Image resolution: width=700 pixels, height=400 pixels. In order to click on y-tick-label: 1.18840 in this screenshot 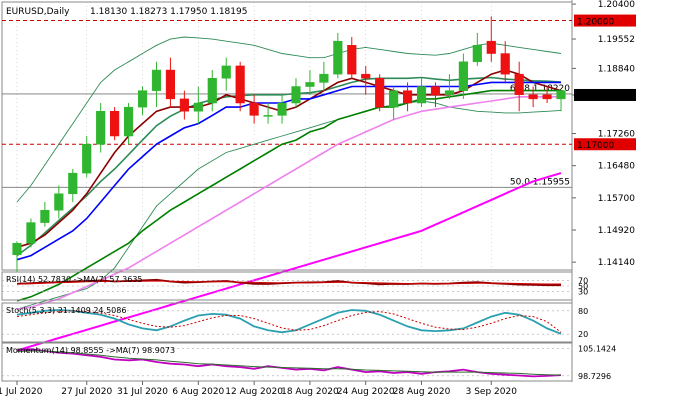, I will do `click(616, 69)`.